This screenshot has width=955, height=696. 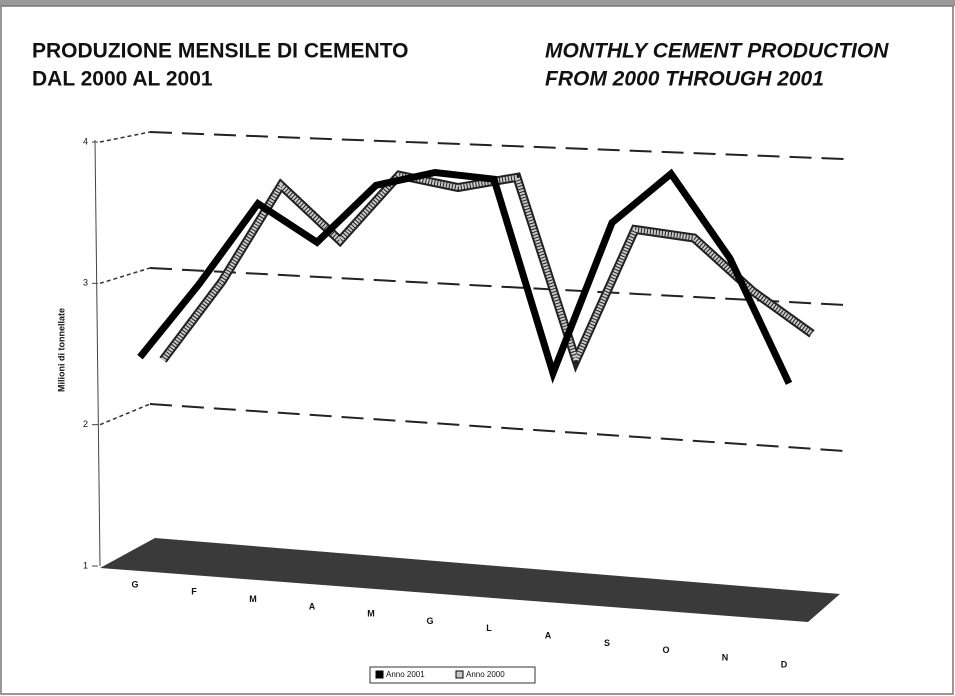 I want to click on y-tick-label: 1, so click(x=85, y=565).